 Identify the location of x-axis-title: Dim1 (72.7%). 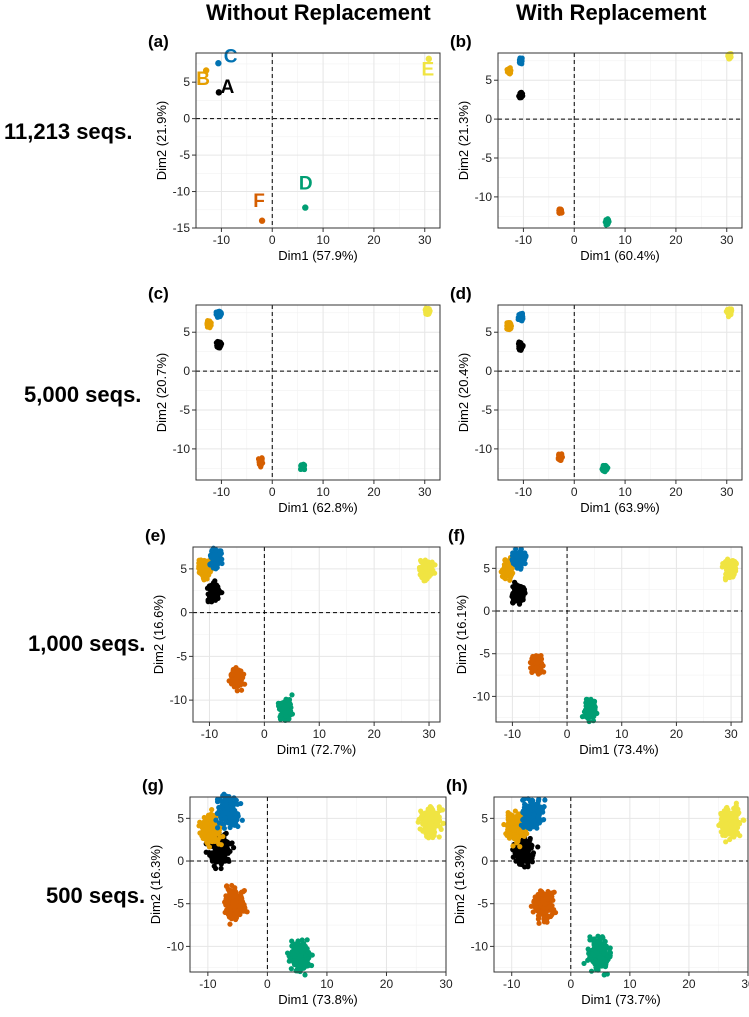
(316, 749).